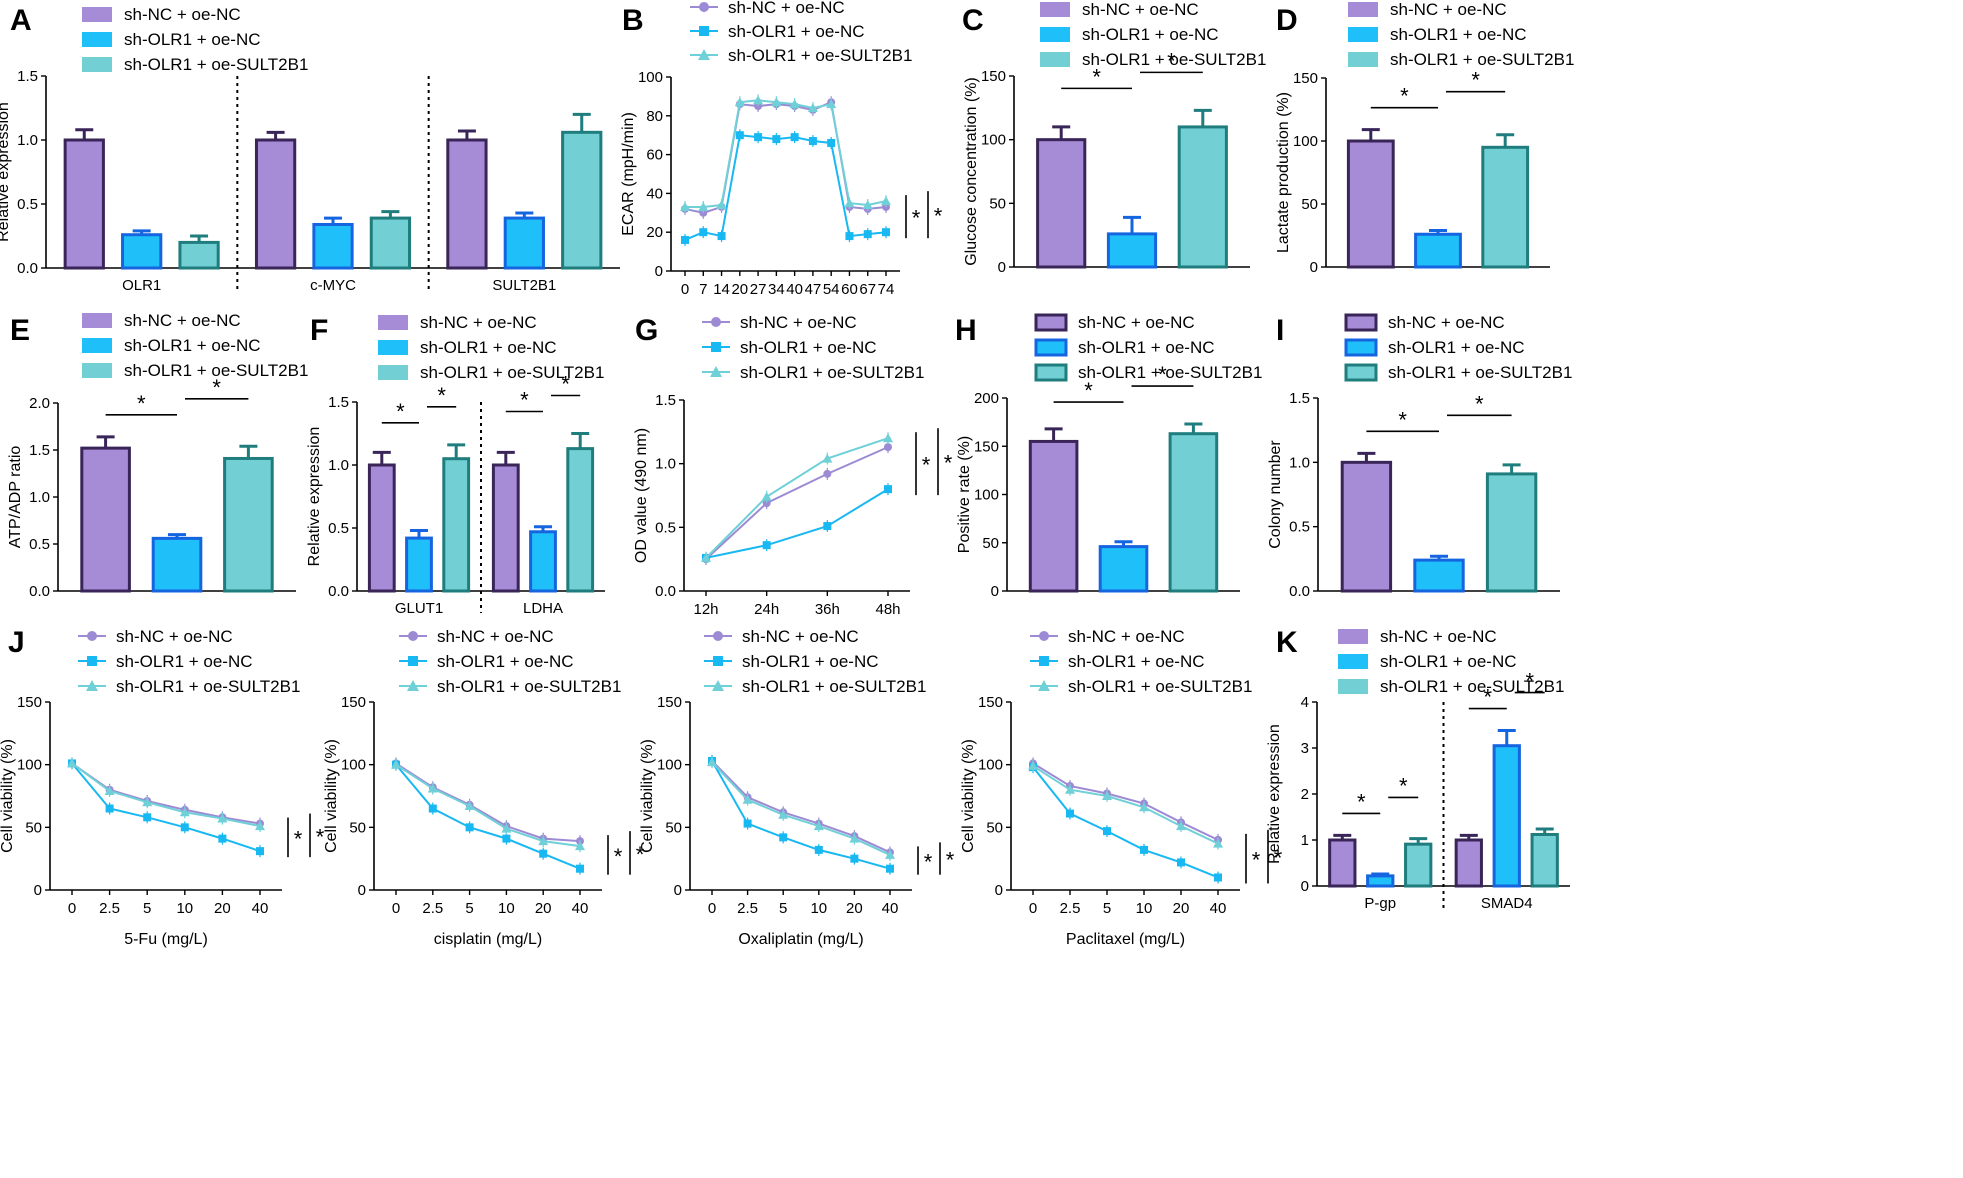 The width and height of the screenshot is (1963, 1178). What do you see at coordinates (654, 116) in the screenshot?
I see `y-tick-label: 80` at bounding box center [654, 116].